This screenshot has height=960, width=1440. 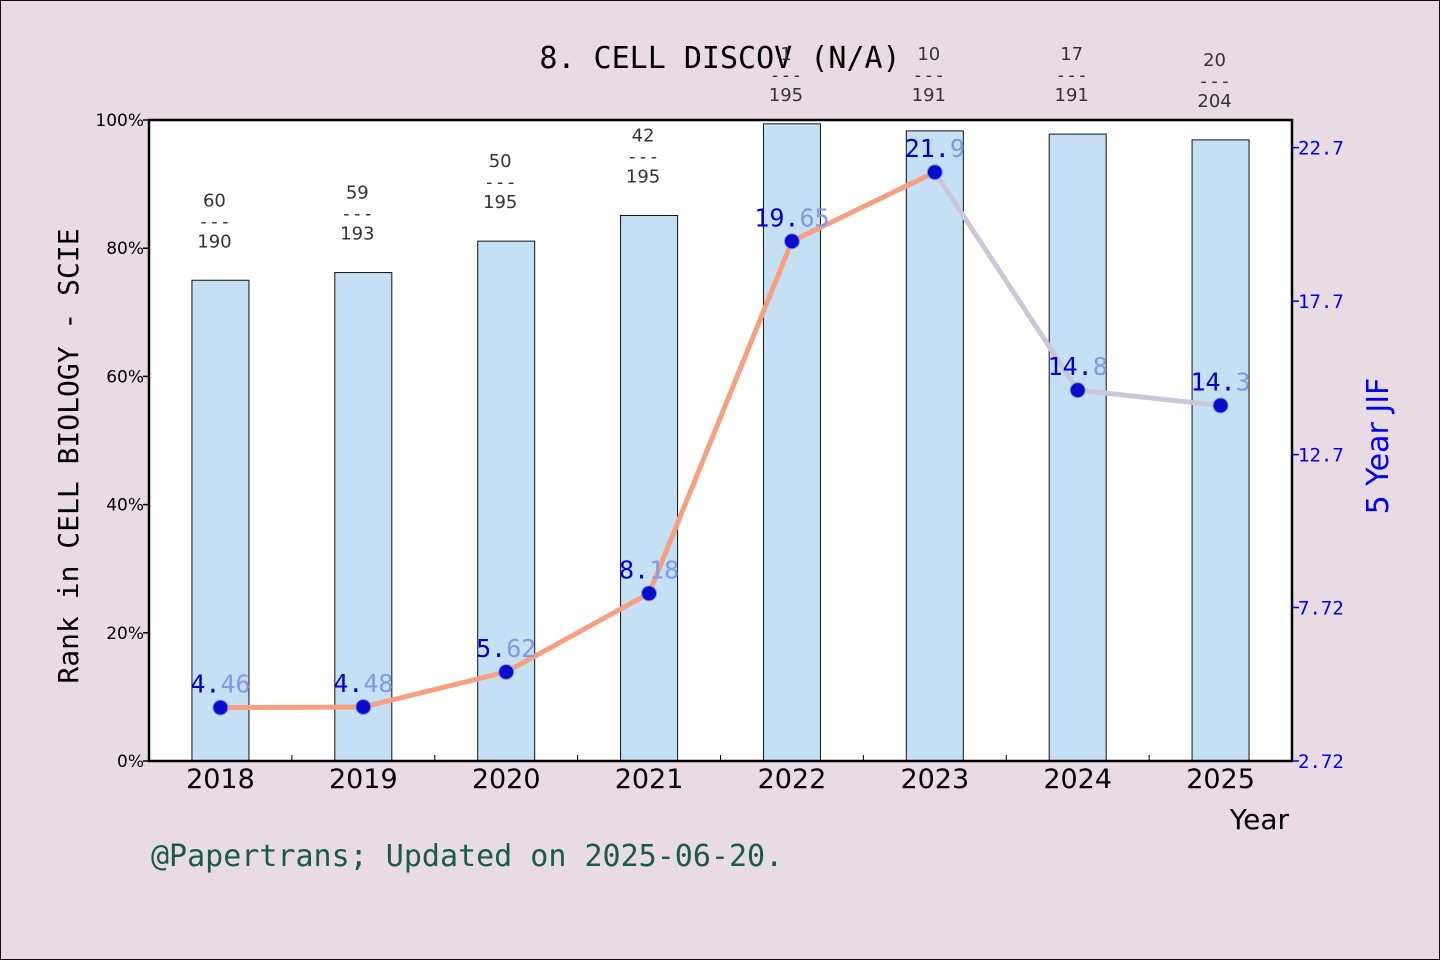 I want to click on right-tick-label: 12.7, so click(x=1321, y=456).